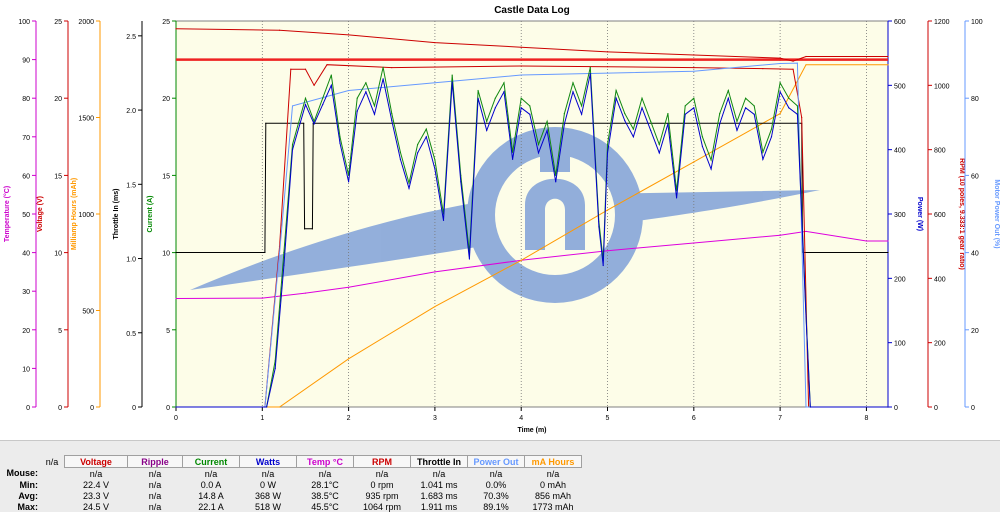 This screenshot has height=512, width=1000. Describe the element at coordinates (439, 461) in the screenshot. I see `stats-header-throttle-in: Throttle In` at that location.